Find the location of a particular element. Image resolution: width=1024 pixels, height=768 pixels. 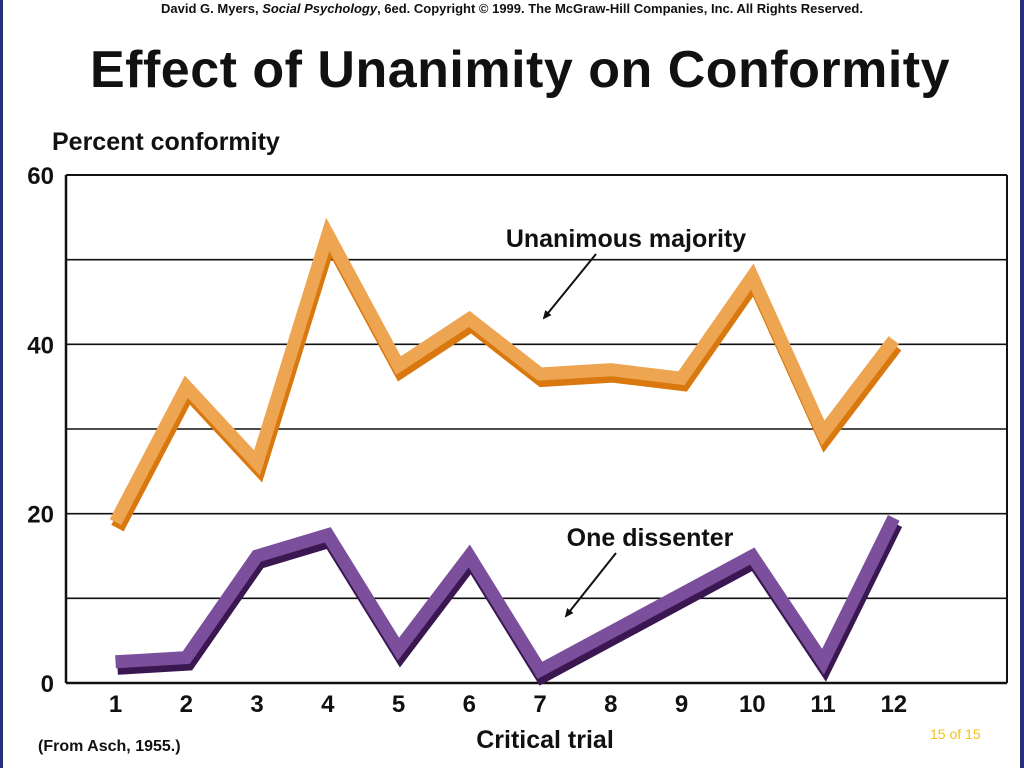

y-tick-label: 20 is located at coordinates (40, 515).